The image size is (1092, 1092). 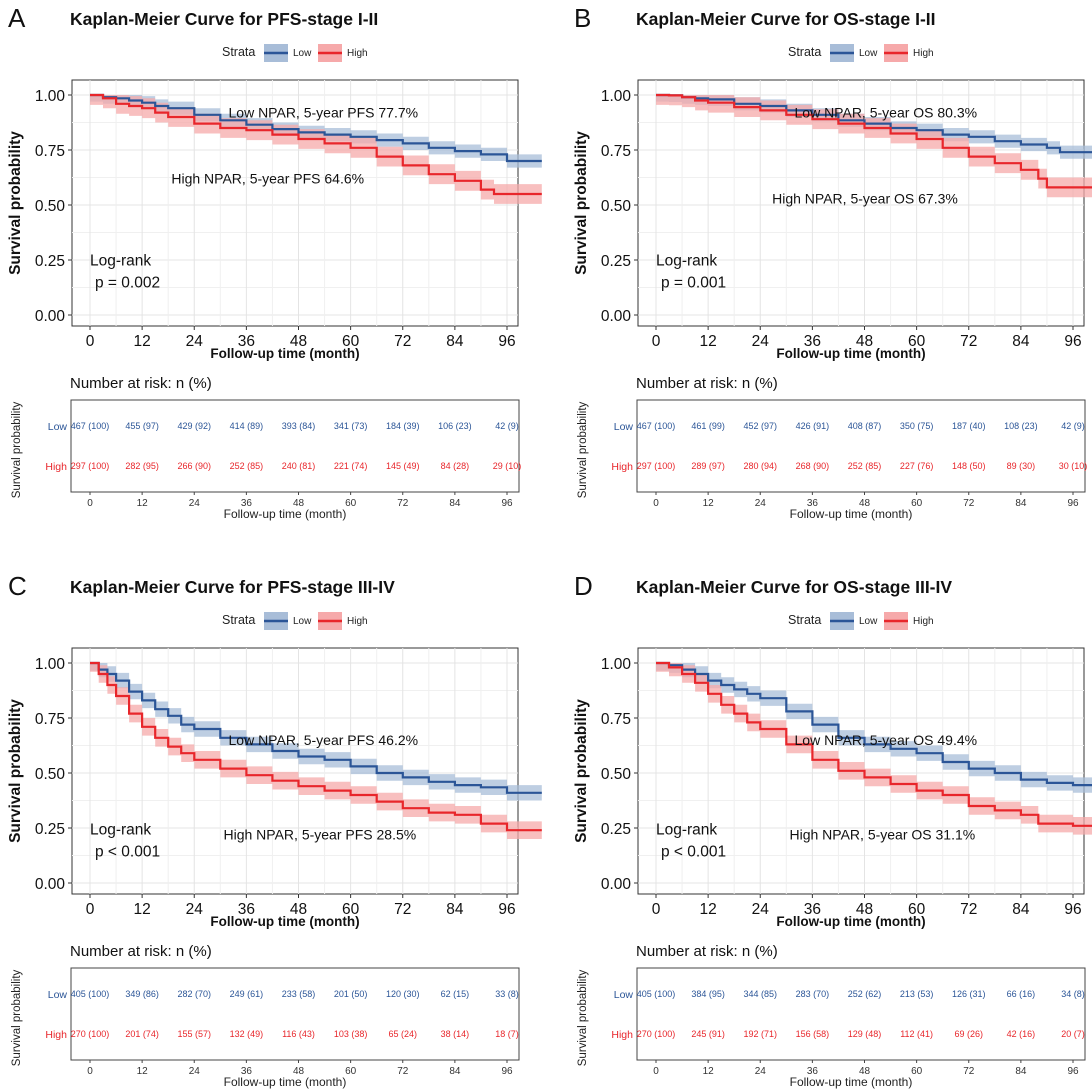 I want to click on plot-frame, so click(x=295, y=771).